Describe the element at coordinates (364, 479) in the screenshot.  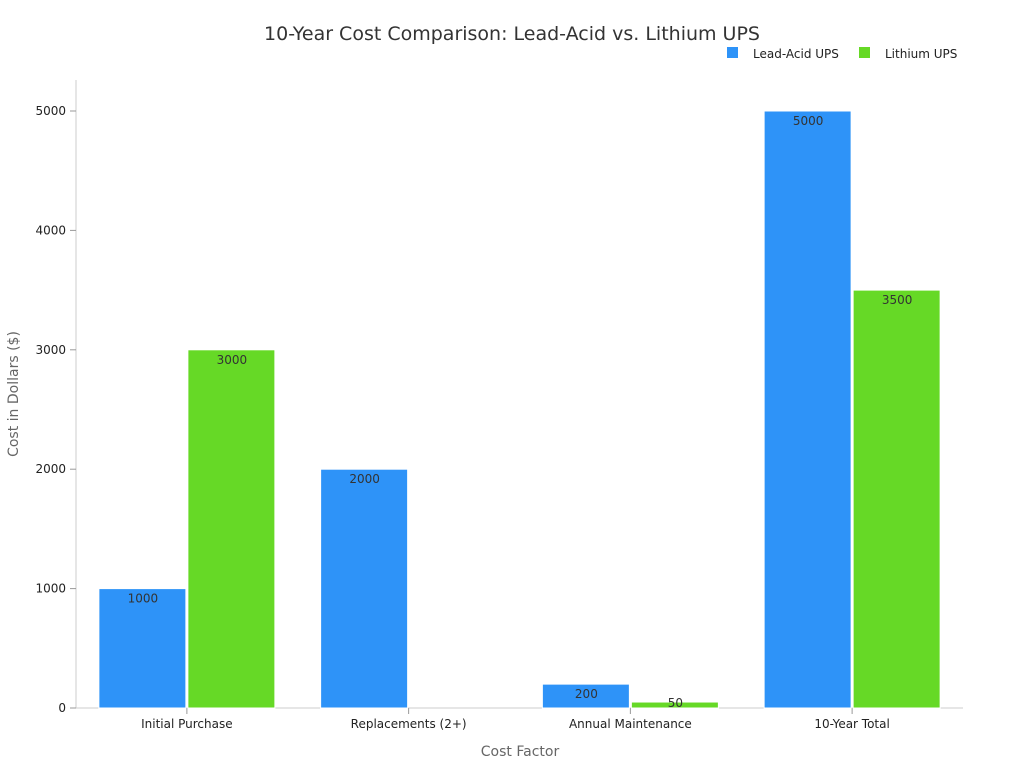
I see `data-label: 2000` at that location.